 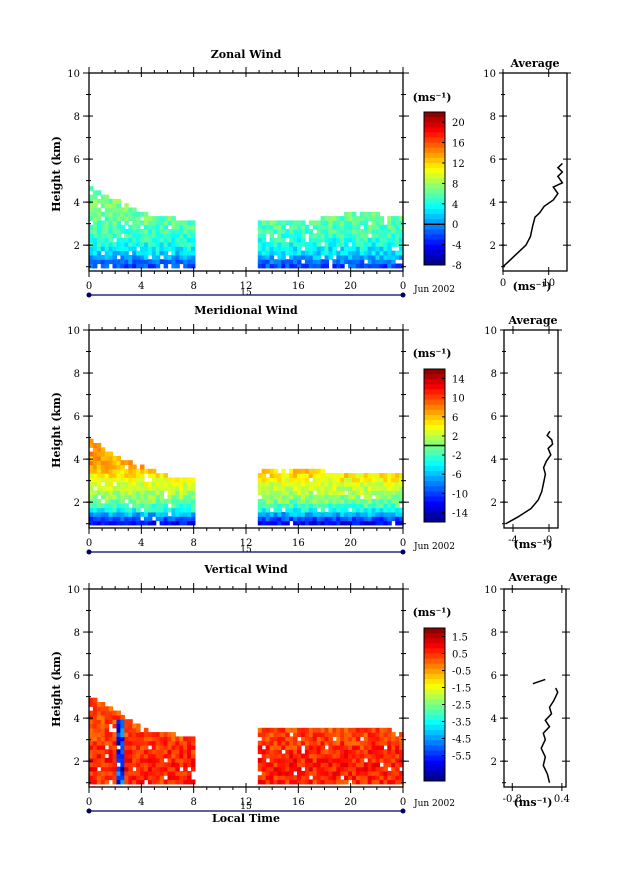 What do you see at coordinates (193, 802) in the screenshot?
I see `x-tick-label: 8` at bounding box center [193, 802].